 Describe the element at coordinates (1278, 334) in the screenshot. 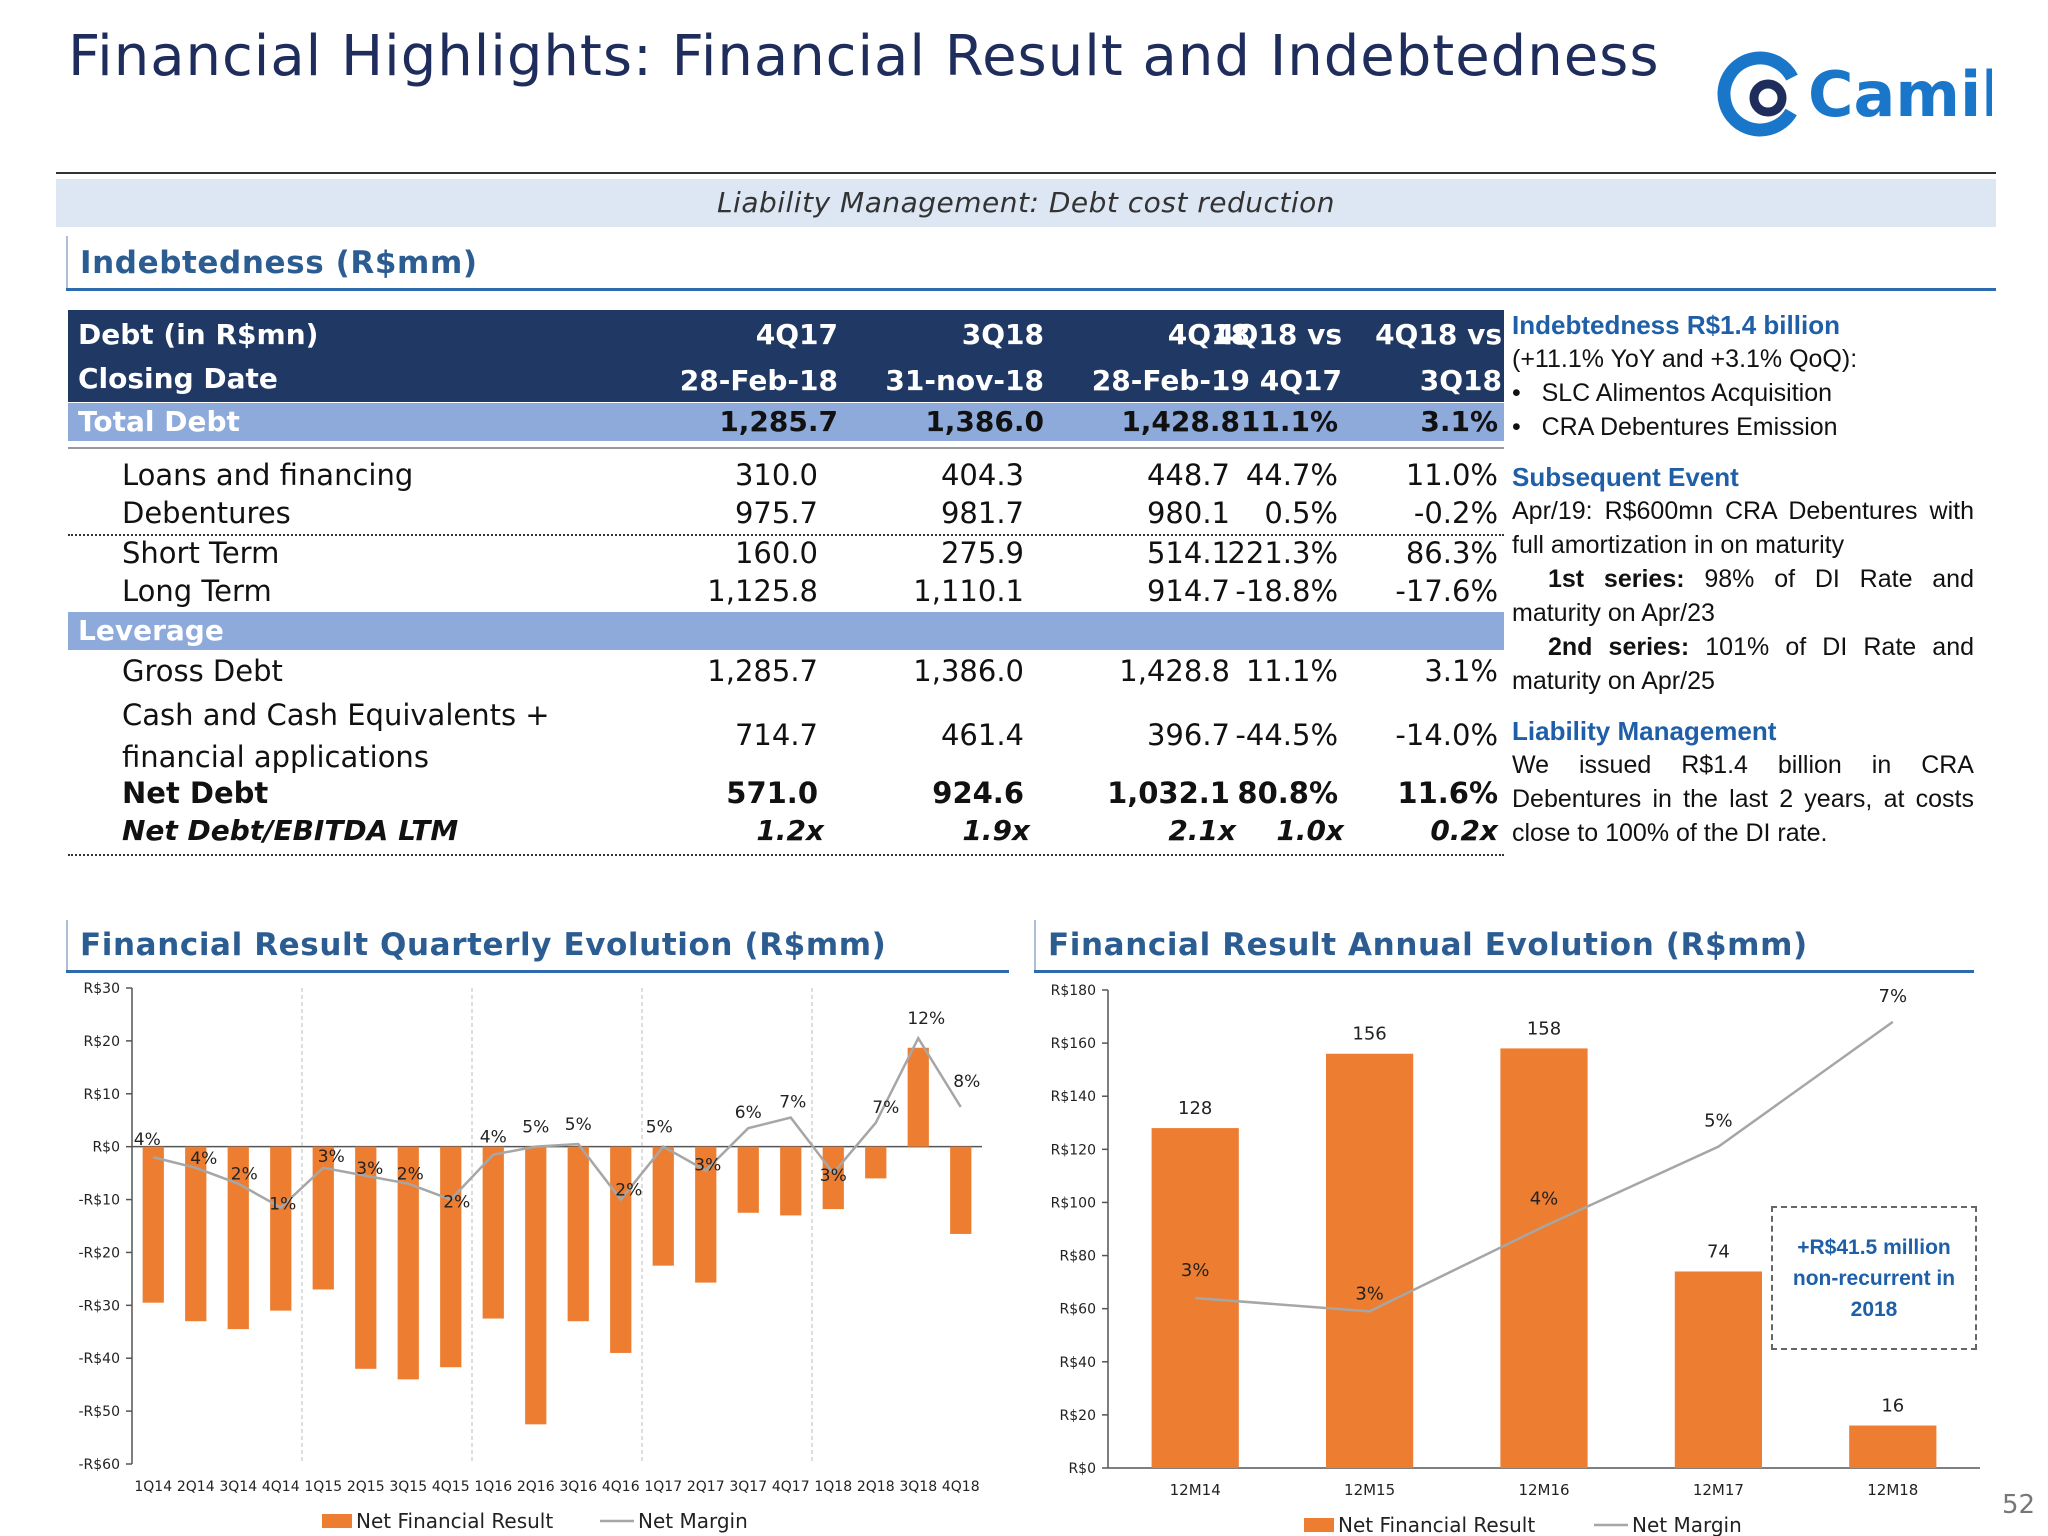

I see `header-col-vs4q17: 4Q18 vs` at that location.